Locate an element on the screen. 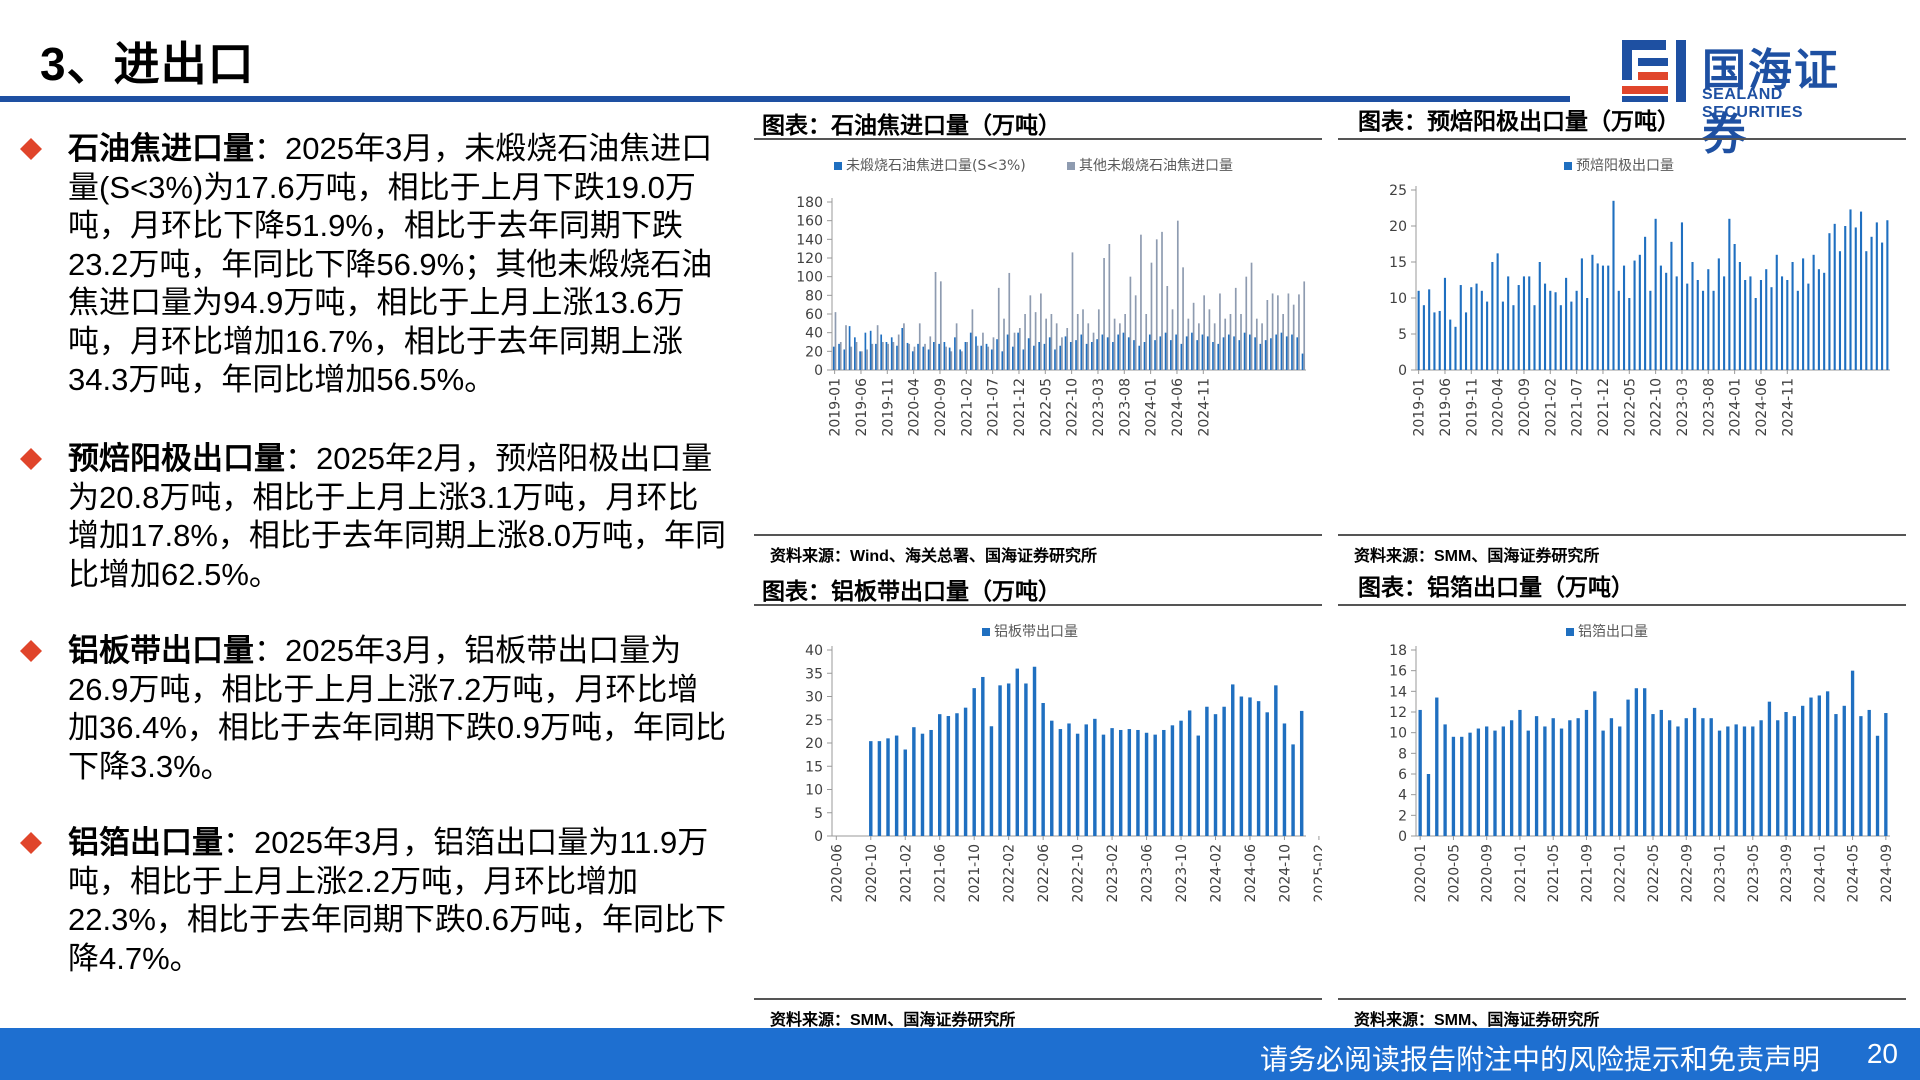 The image size is (1920, 1080). disclaimer-link: 请务必阅读报告附注中的风险提示和免责声明 is located at coordinates (1539, 1059).